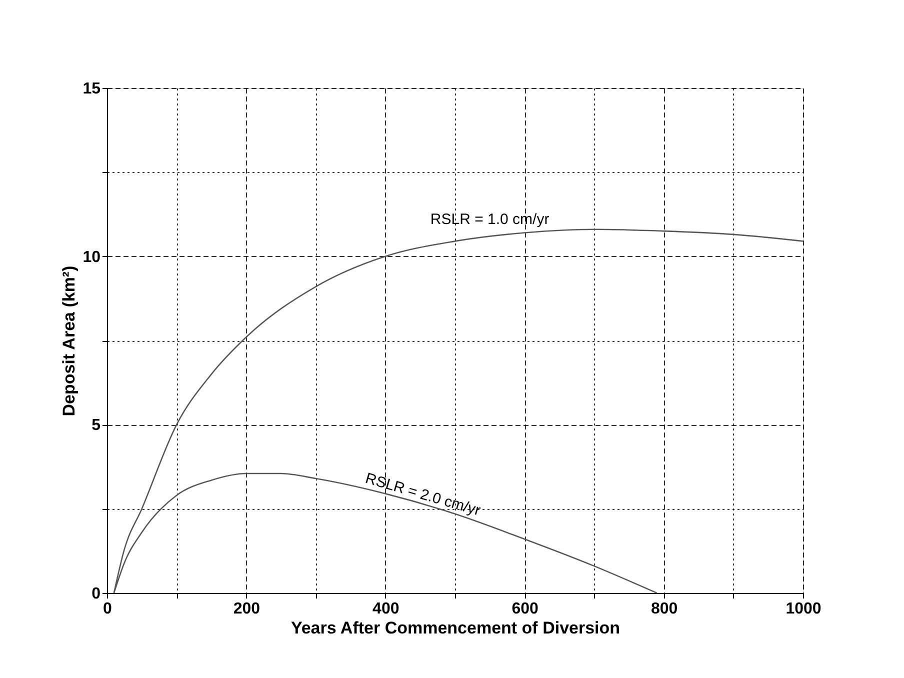 This screenshot has height=678, width=904. Describe the element at coordinates (804, 609) in the screenshot. I see `x-tick-label: 1000` at that location.